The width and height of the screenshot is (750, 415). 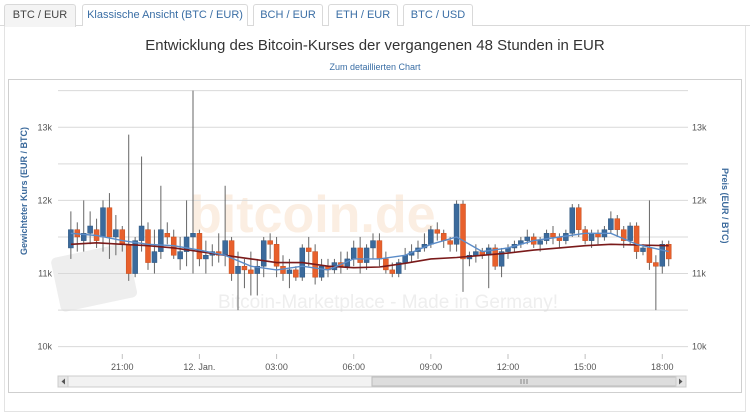 What do you see at coordinates (44, 236) in the screenshot?
I see `y-axis-left: 10k 11k 12k 13k` at bounding box center [44, 236].